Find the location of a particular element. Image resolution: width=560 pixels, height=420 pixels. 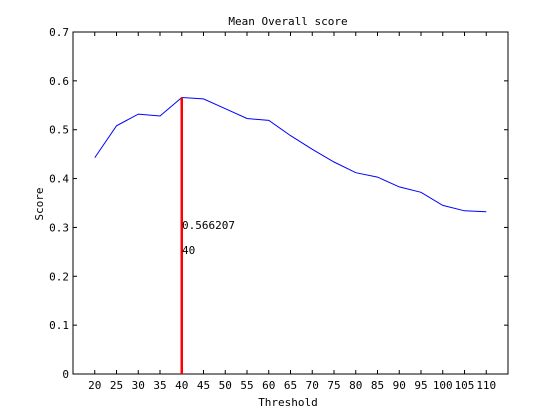

chart-title: Mean Overall score is located at coordinates (287, 21).